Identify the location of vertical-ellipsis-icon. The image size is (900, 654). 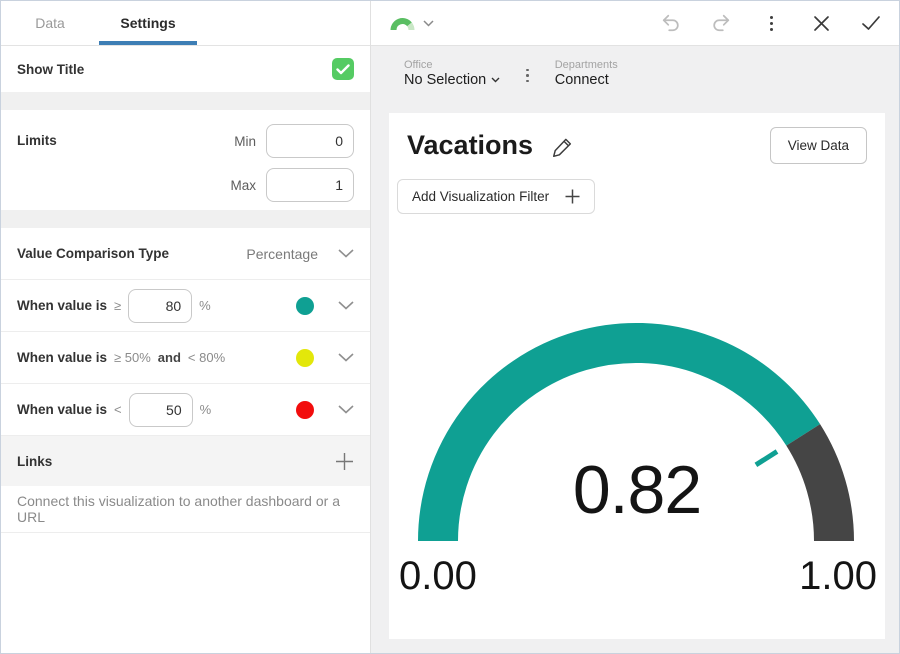
(771, 23).